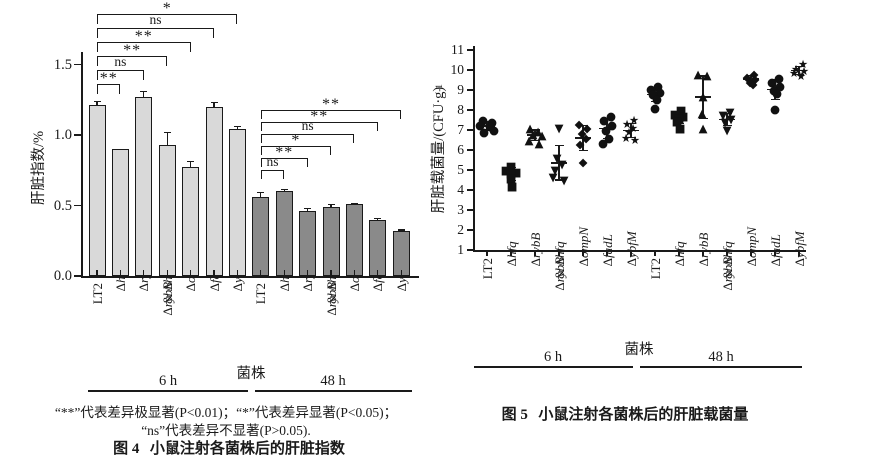  Describe the element at coordinates (460, 109) in the screenshot. I see `fig5-y-tick-label: 8` at that location.